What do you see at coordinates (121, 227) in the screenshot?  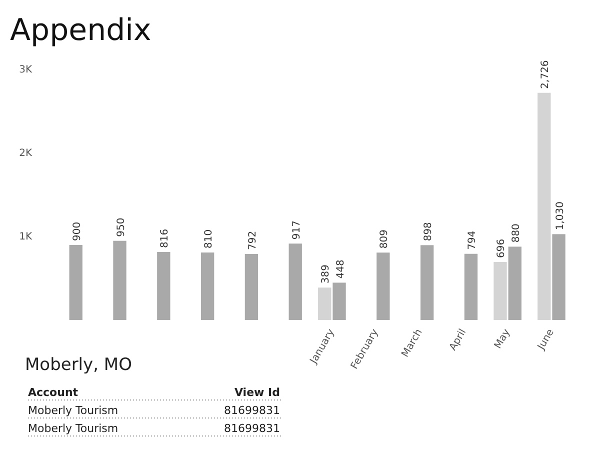 I see `data-label: 950` at bounding box center [121, 227].